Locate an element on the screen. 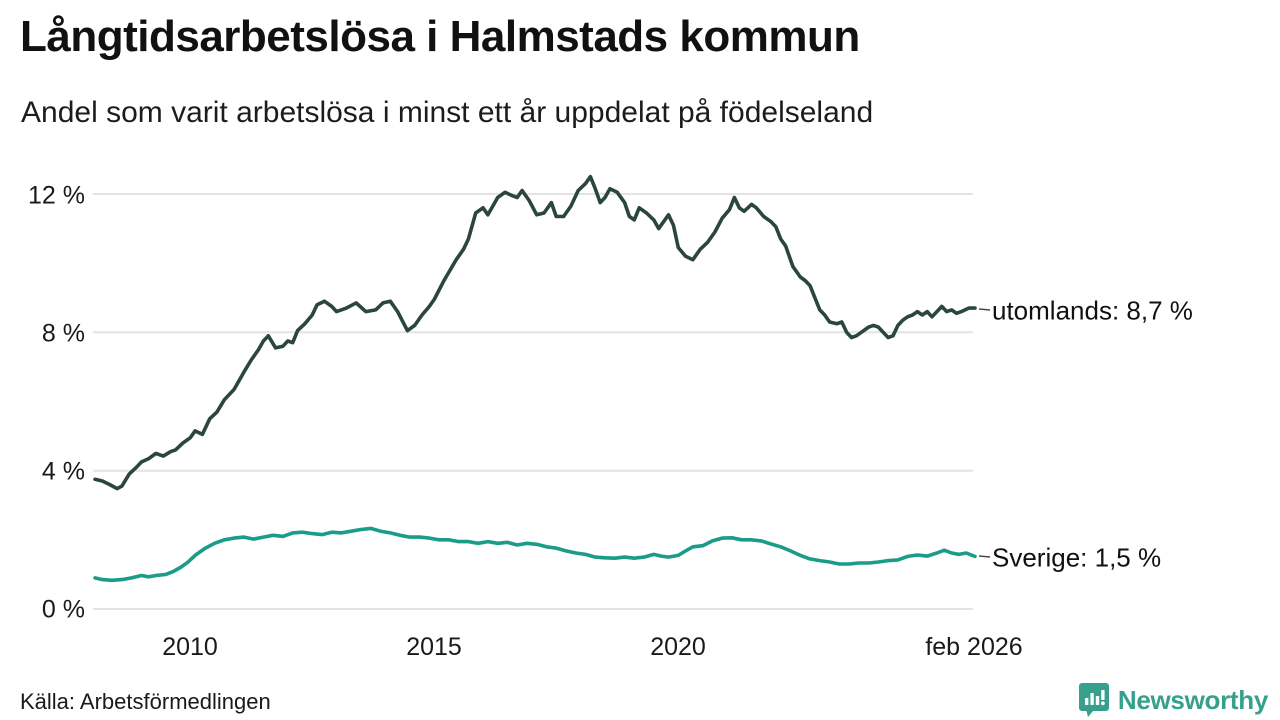  y-tick-12: 12 % is located at coordinates (56, 195).